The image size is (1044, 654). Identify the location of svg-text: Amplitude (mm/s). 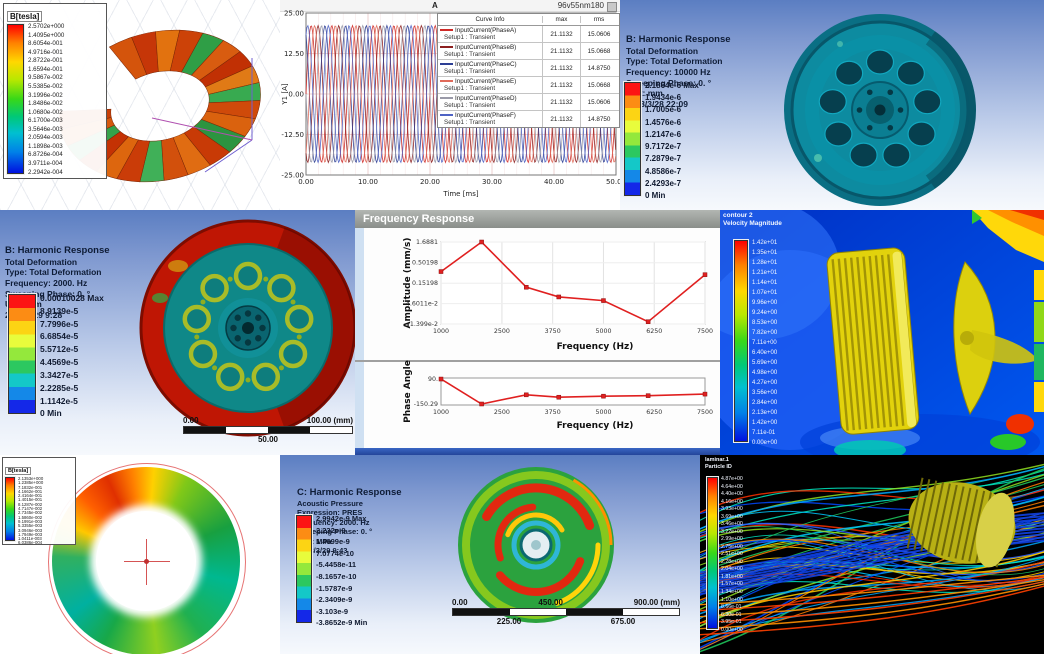
(408, 283).